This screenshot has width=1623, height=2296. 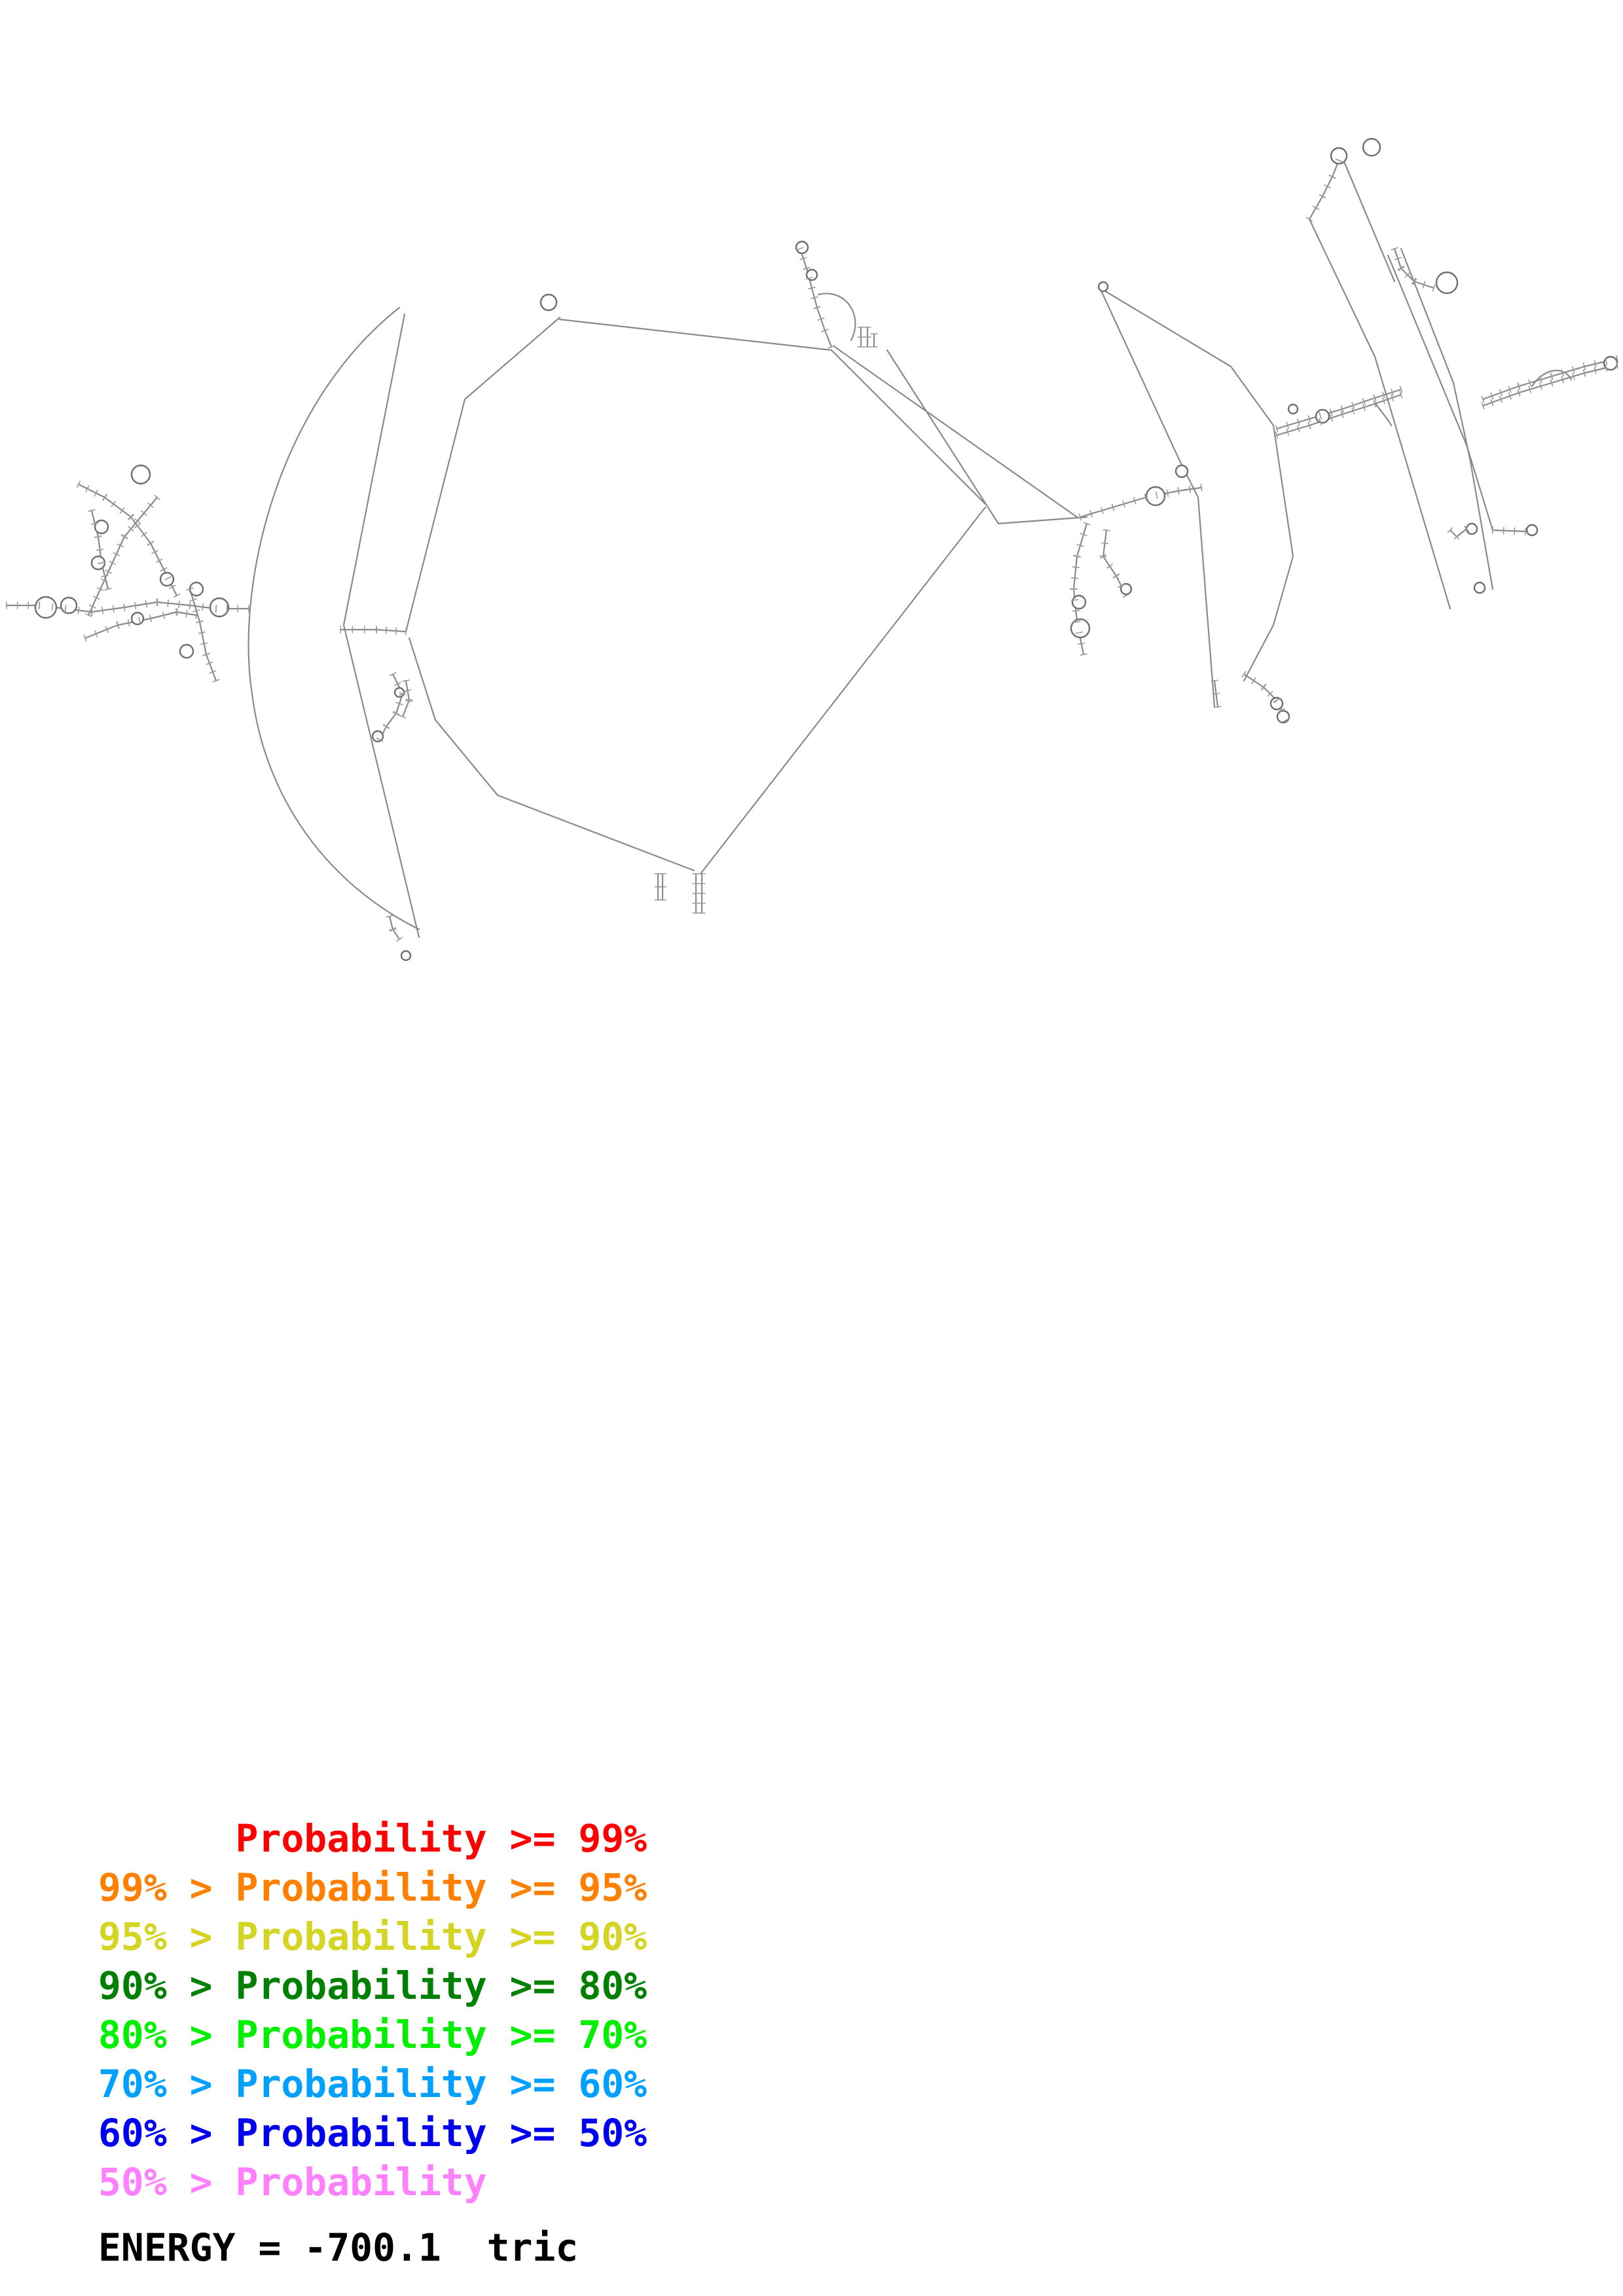 What do you see at coordinates (372, 2084) in the screenshot?
I see `legend-row: 70% > Probability >= 60%` at bounding box center [372, 2084].